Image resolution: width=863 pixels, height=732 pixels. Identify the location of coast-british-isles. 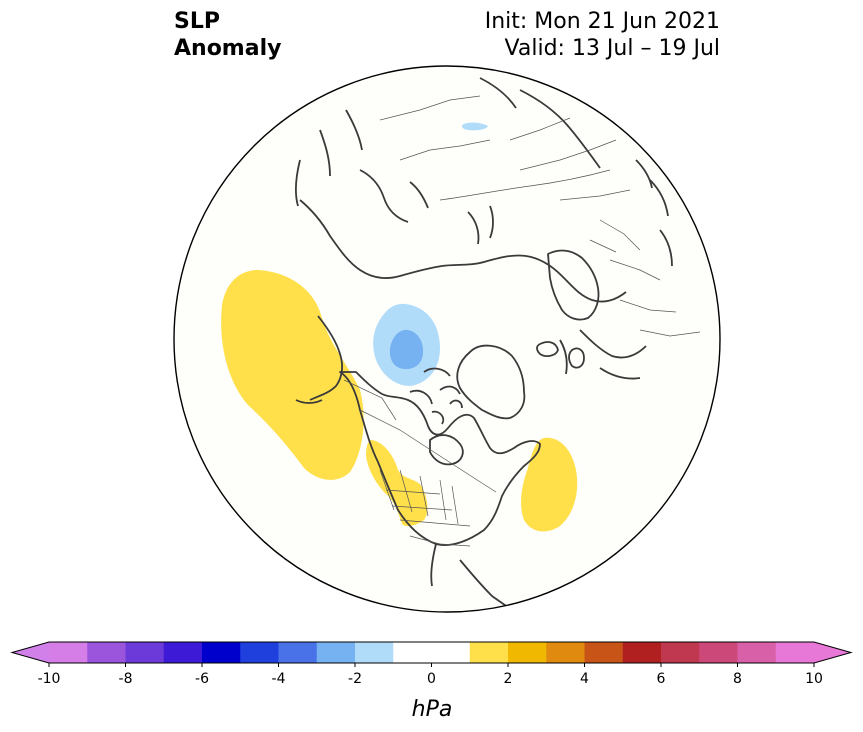
(576, 358).